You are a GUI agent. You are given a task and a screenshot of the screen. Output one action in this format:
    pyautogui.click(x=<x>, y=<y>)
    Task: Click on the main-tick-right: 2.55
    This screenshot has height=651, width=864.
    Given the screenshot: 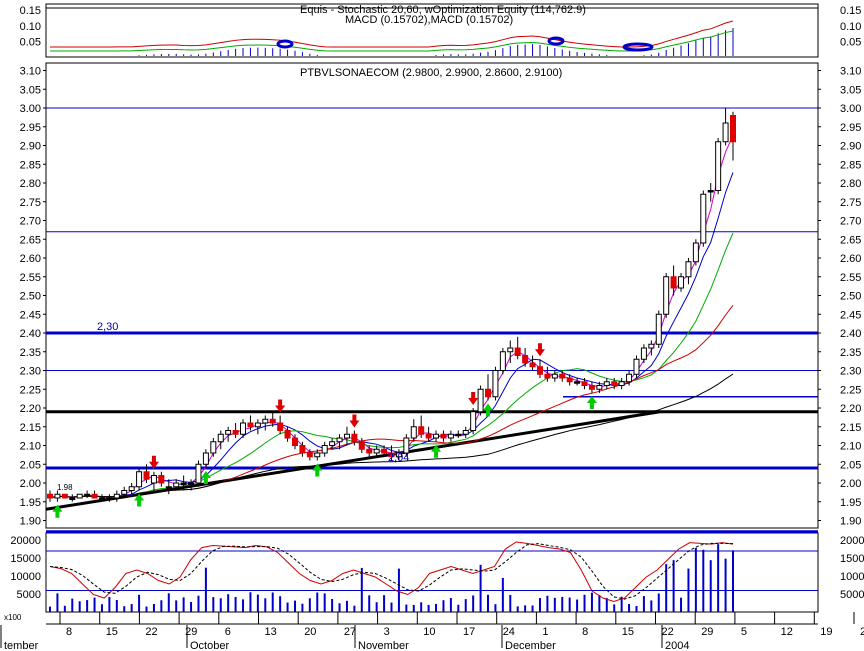 What is the action you would take?
    pyautogui.click(x=850, y=278)
    